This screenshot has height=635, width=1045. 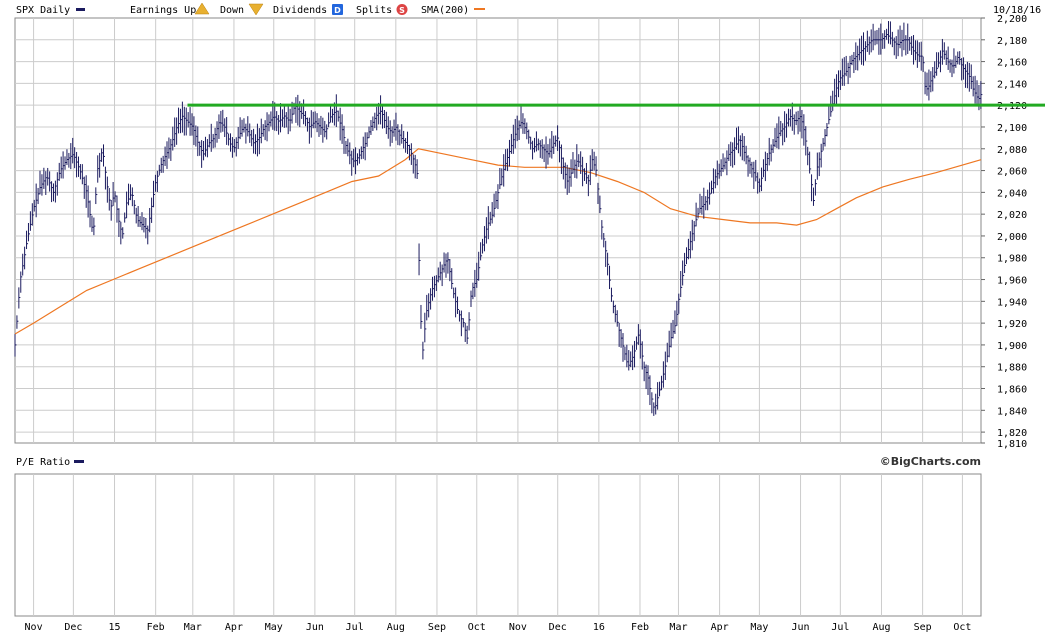 I want to click on earnings-down-icon, so click(x=256, y=9).